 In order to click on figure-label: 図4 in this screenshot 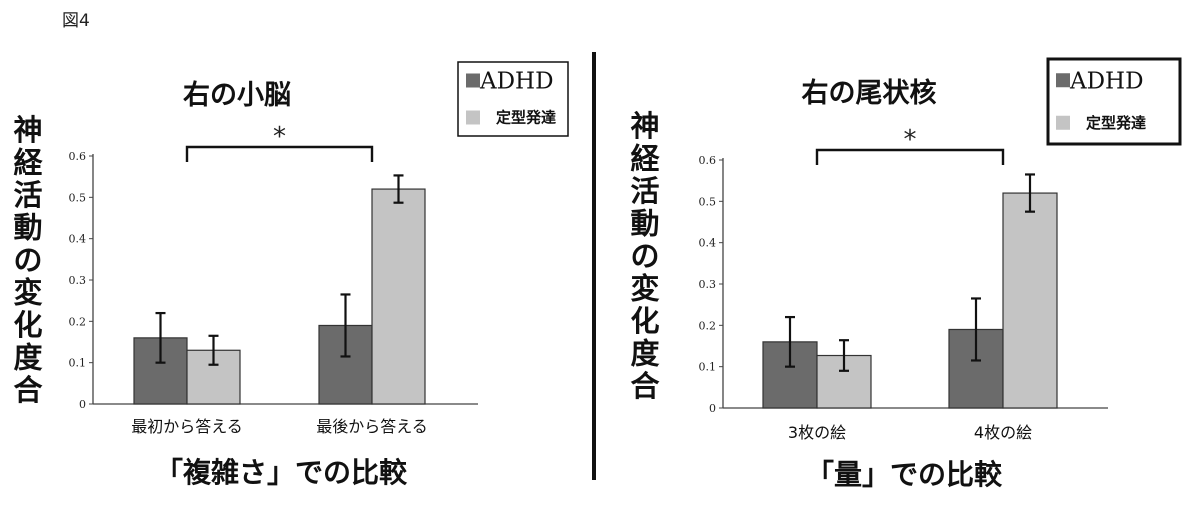, I will do `click(76, 21)`.